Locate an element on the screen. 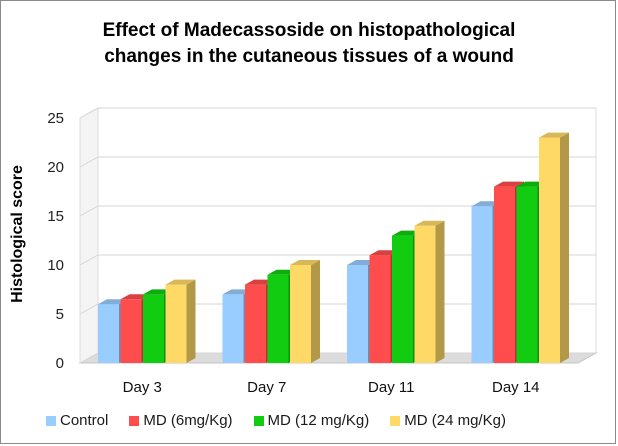 Image resolution: width=618 pixels, height=446 pixels. legend-item: MD (24 mg/Kg) is located at coordinates (448, 420).